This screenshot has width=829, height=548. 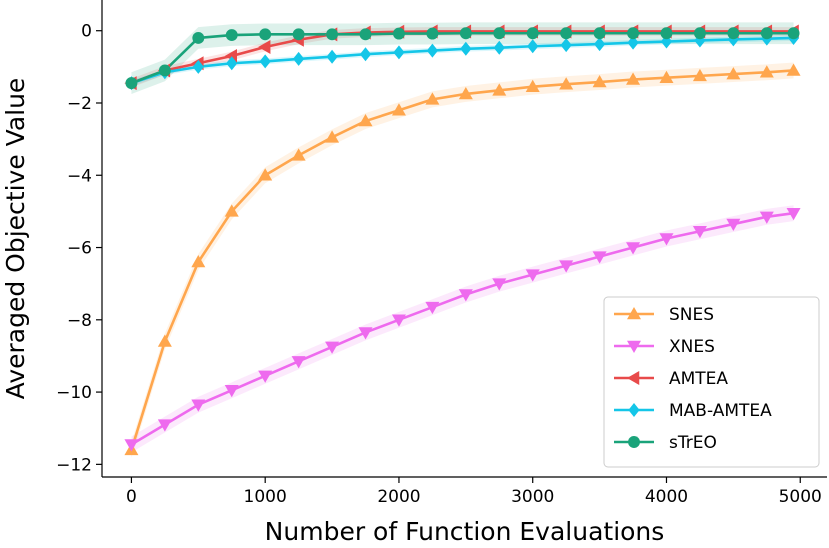 What do you see at coordinates (692, 347) in the screenshot?
I see `legend-entry-xnes-label: XNES` at bounding box center [692, 347].